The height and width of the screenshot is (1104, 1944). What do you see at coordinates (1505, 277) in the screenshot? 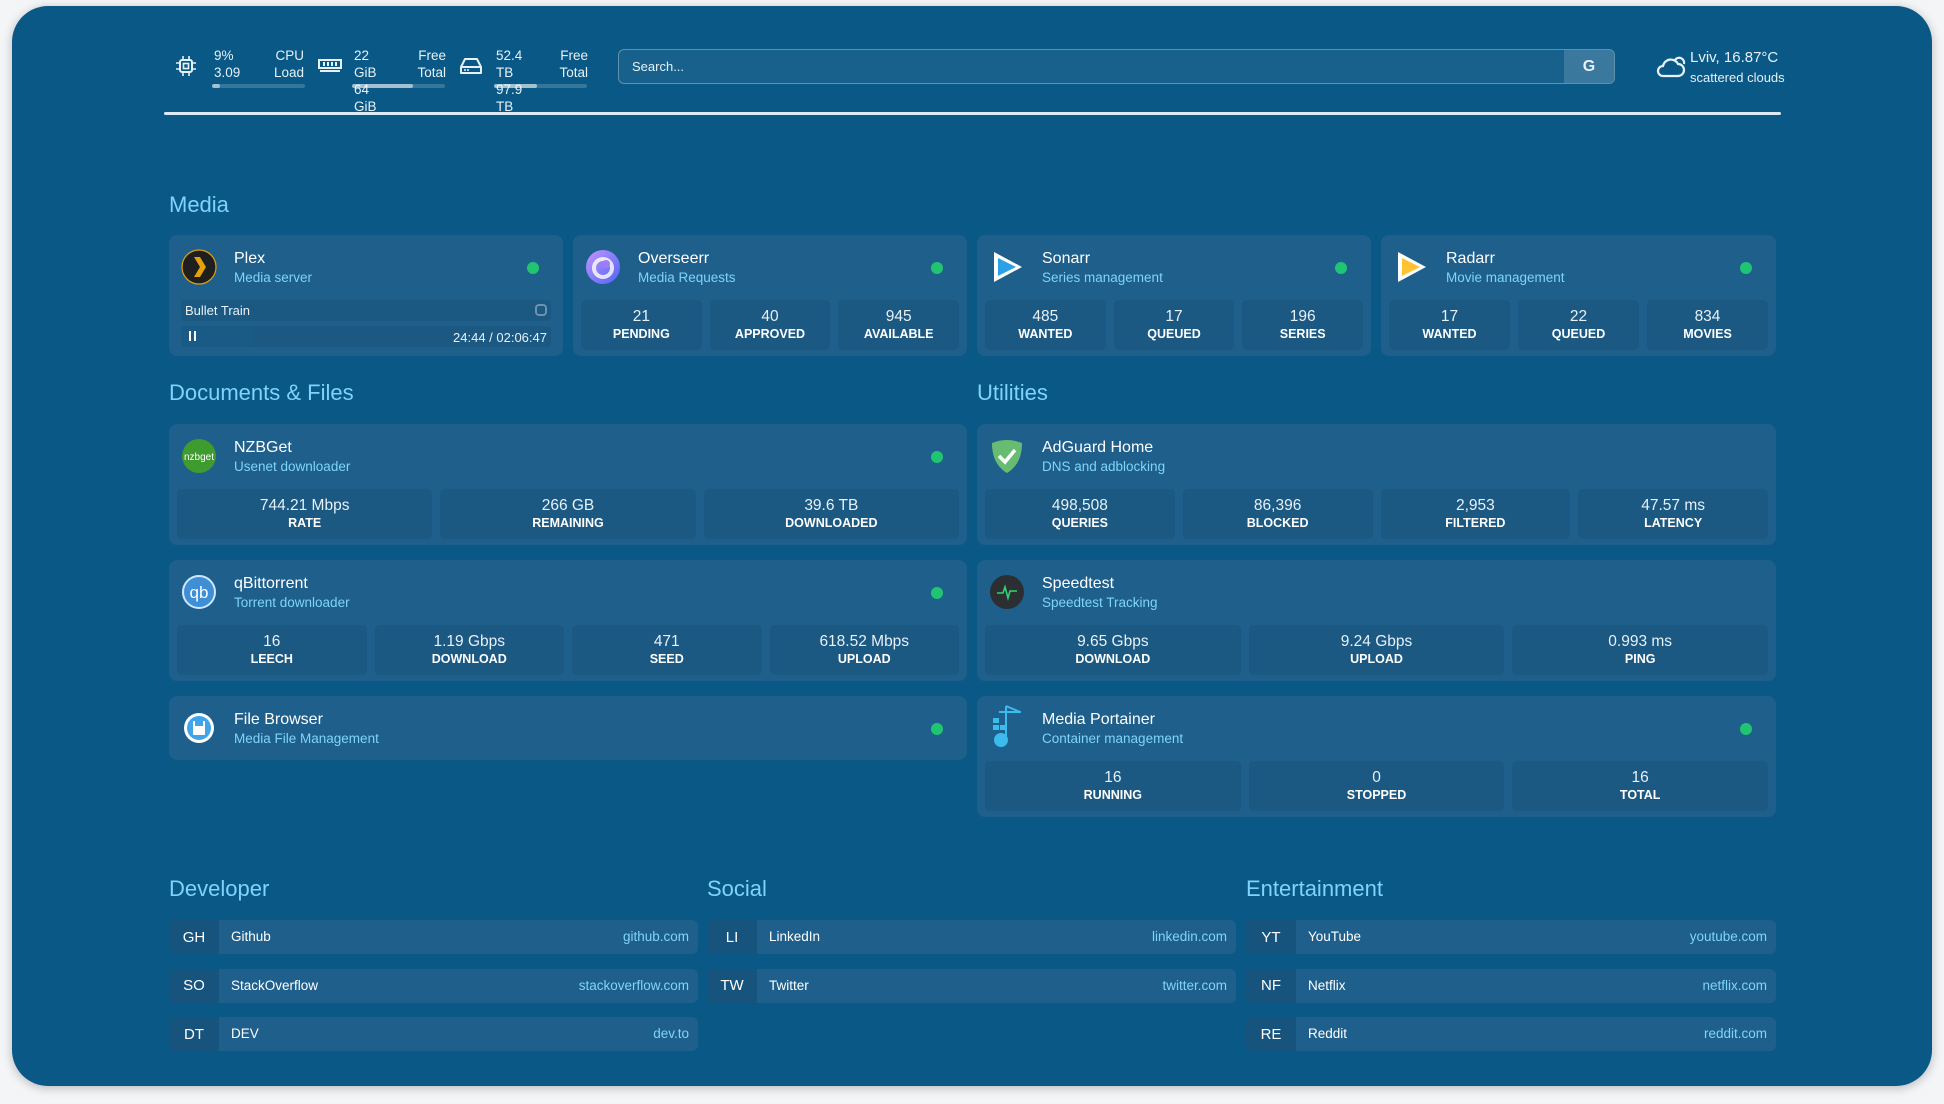
I see `service-description: Movie management` at bounding box center [1505, 277].